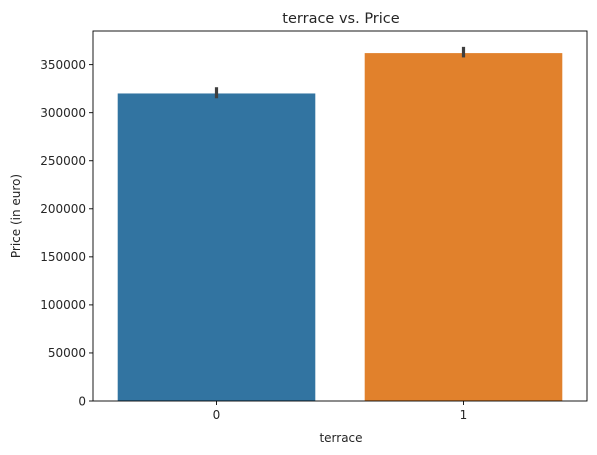  I want to click on y-tick-label: 50000, so click(67, 353).